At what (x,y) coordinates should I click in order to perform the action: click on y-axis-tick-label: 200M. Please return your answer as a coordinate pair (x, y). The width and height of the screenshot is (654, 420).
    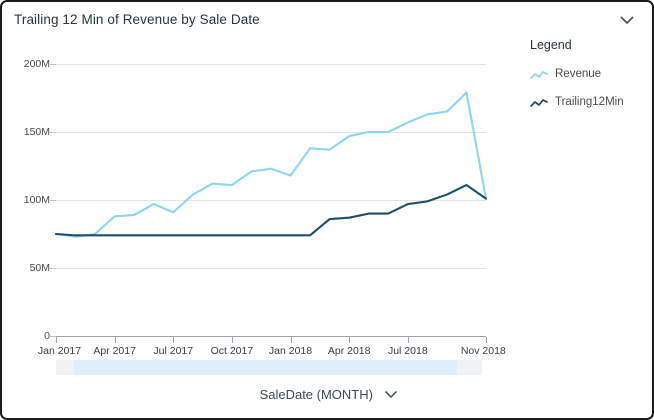
    Looking at the image, I should click on (36, 64).